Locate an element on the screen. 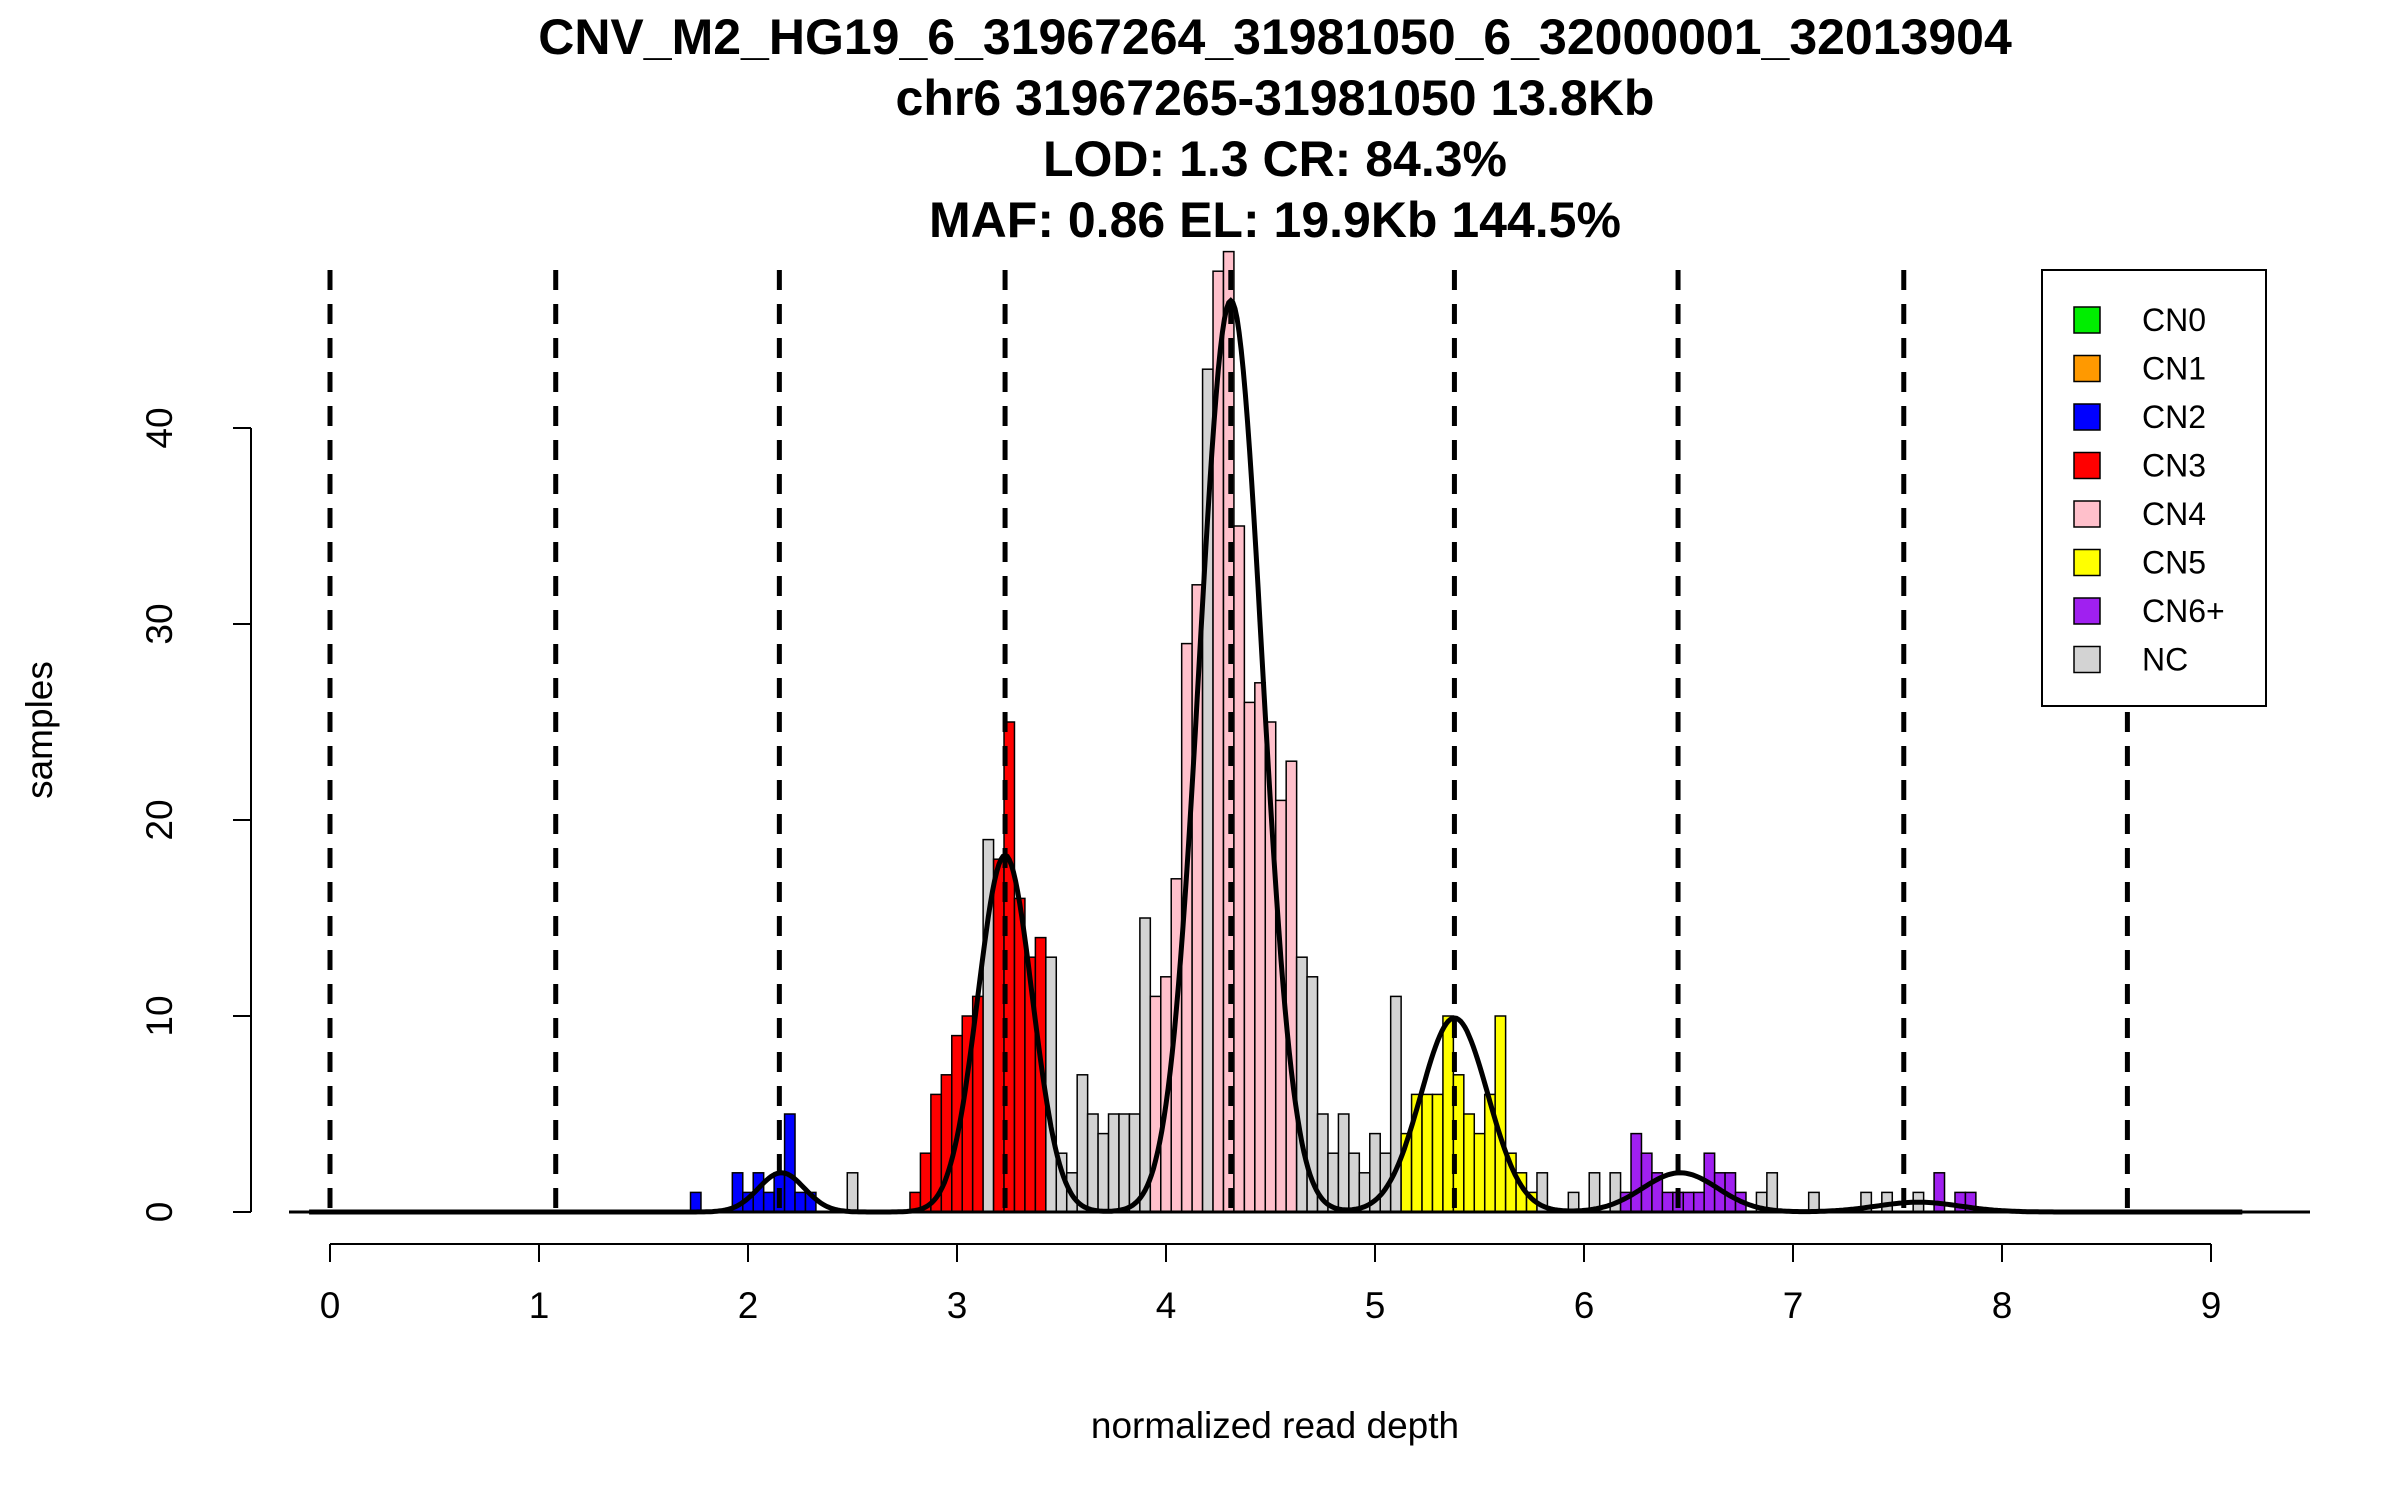 The width and height of the screenshot is (2400, 1500). x-tick-label: 0 is located at coordinates (330, 1305).